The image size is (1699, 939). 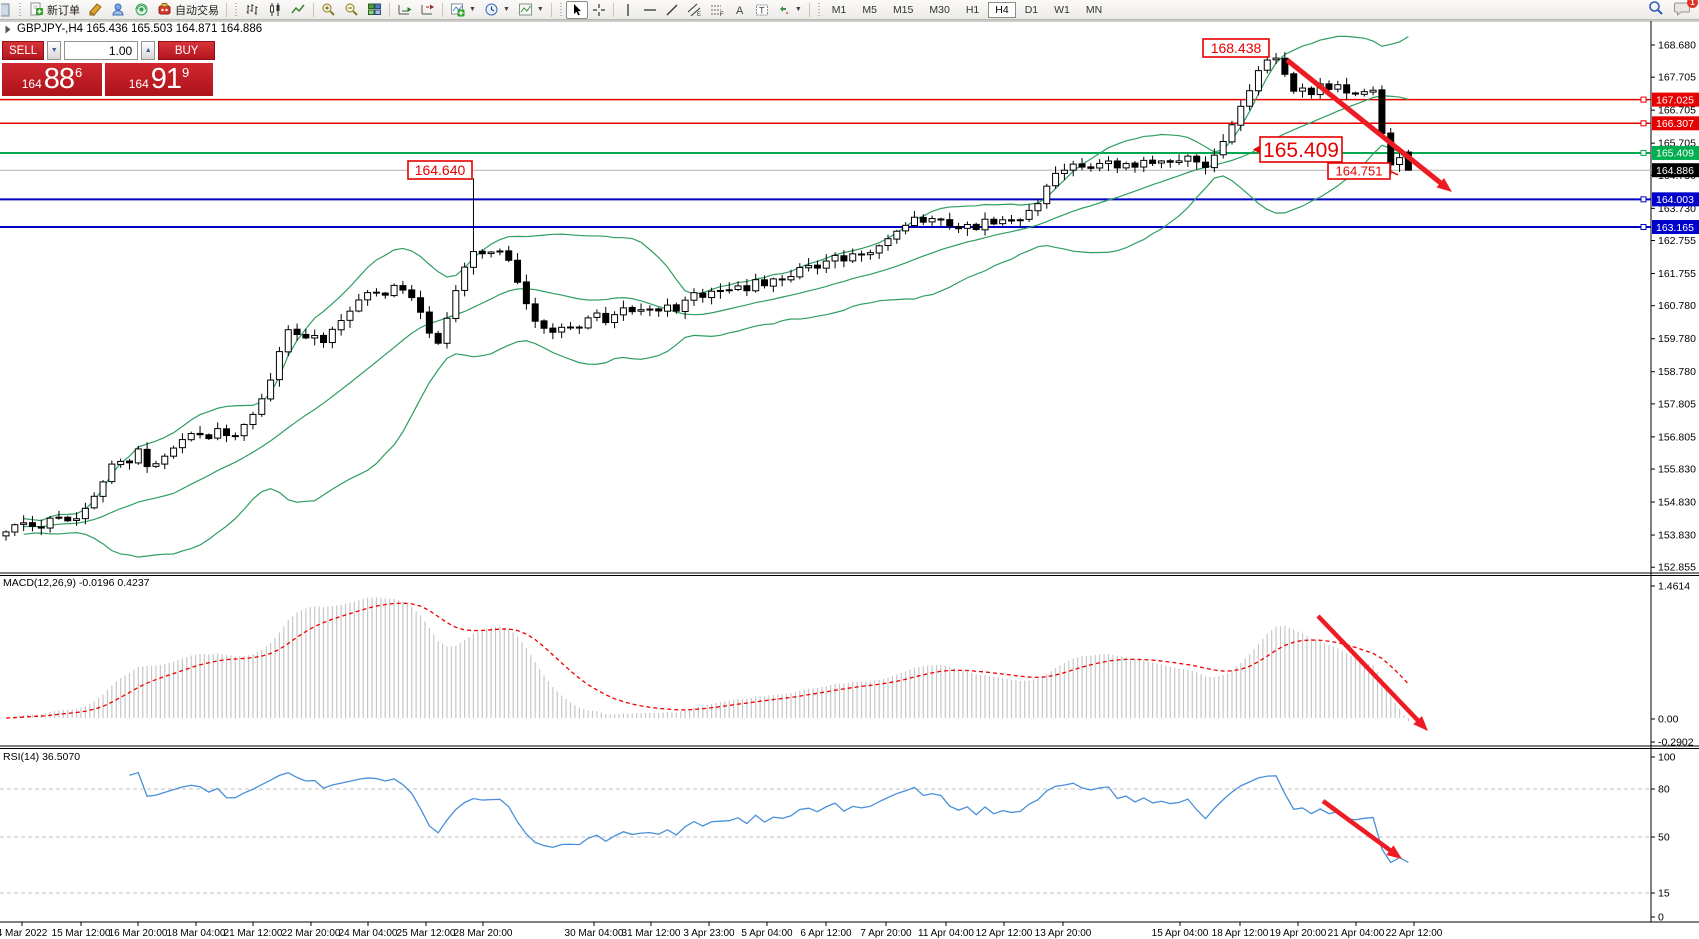 I want to click on rsi-header: RSI(14) 36.5070, so click(x=41, y=757).